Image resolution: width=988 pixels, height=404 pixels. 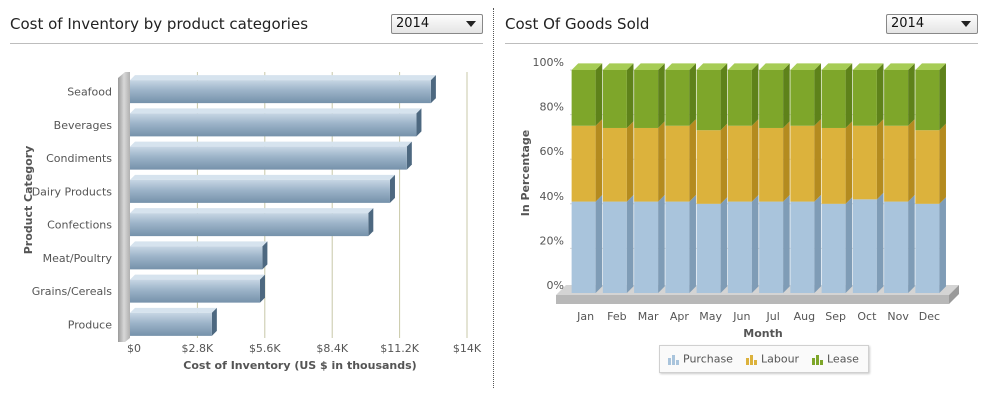 I want to click on bar-meat-poultry, so click(x=199, y=255).